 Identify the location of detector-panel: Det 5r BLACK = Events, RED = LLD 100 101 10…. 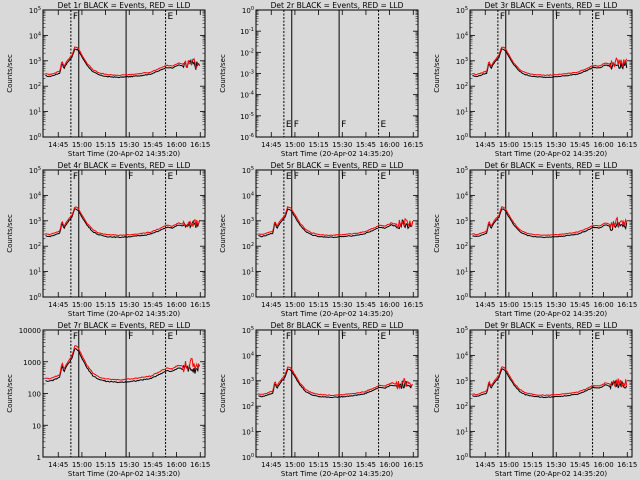
(321, 239).